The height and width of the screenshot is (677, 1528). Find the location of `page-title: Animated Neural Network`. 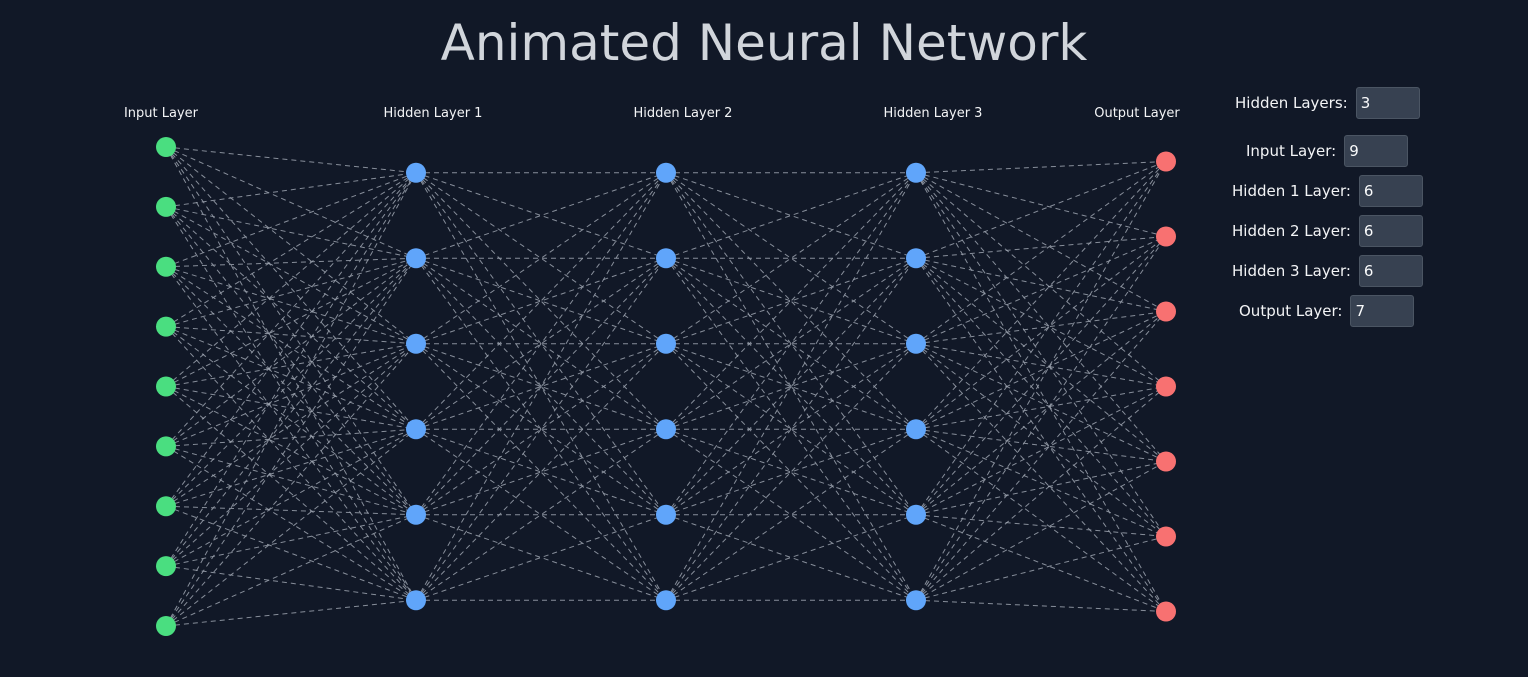

page-title: Animated Neural Network is located at coordinates (764, 43).